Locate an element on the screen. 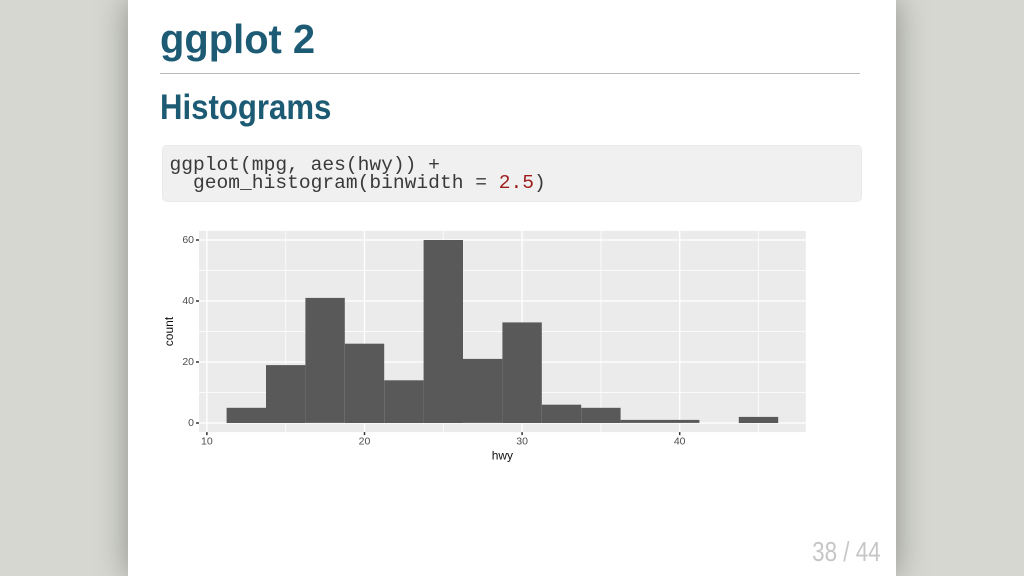 The width and height of the screenshot is (1024, 576). svg-text: 0 is located at coordinates (191, 423).